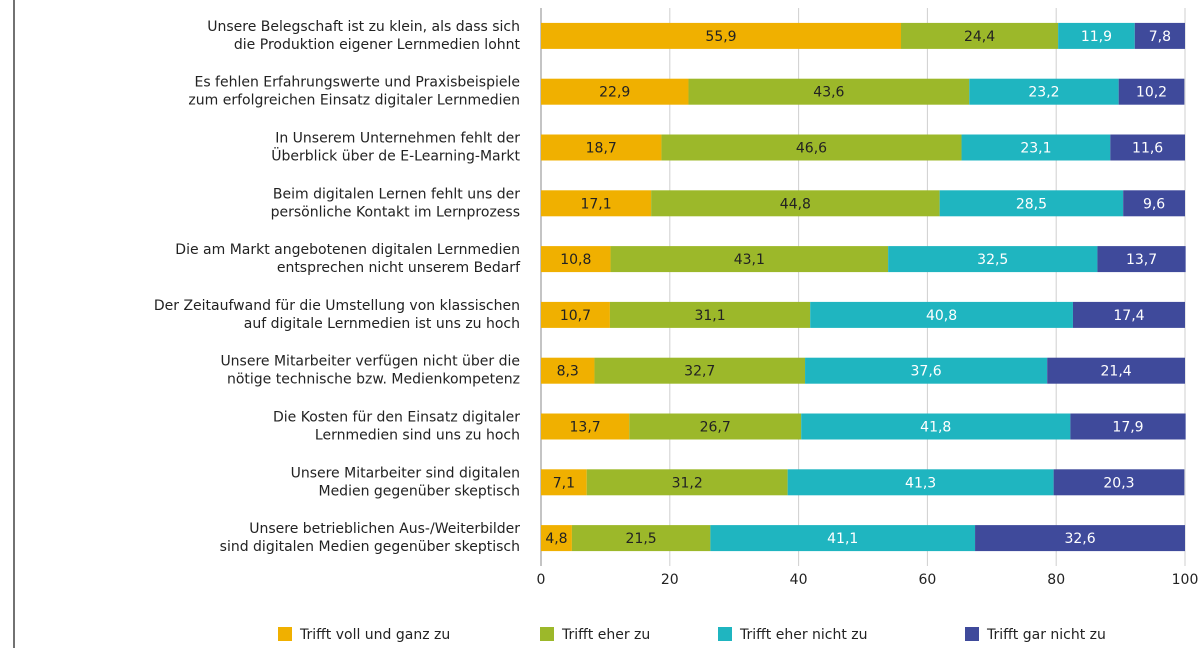 Image resolution: width=1202 pixels, height=648 pixels. I want to click on value-label: 7,8, so click(1160, 37).